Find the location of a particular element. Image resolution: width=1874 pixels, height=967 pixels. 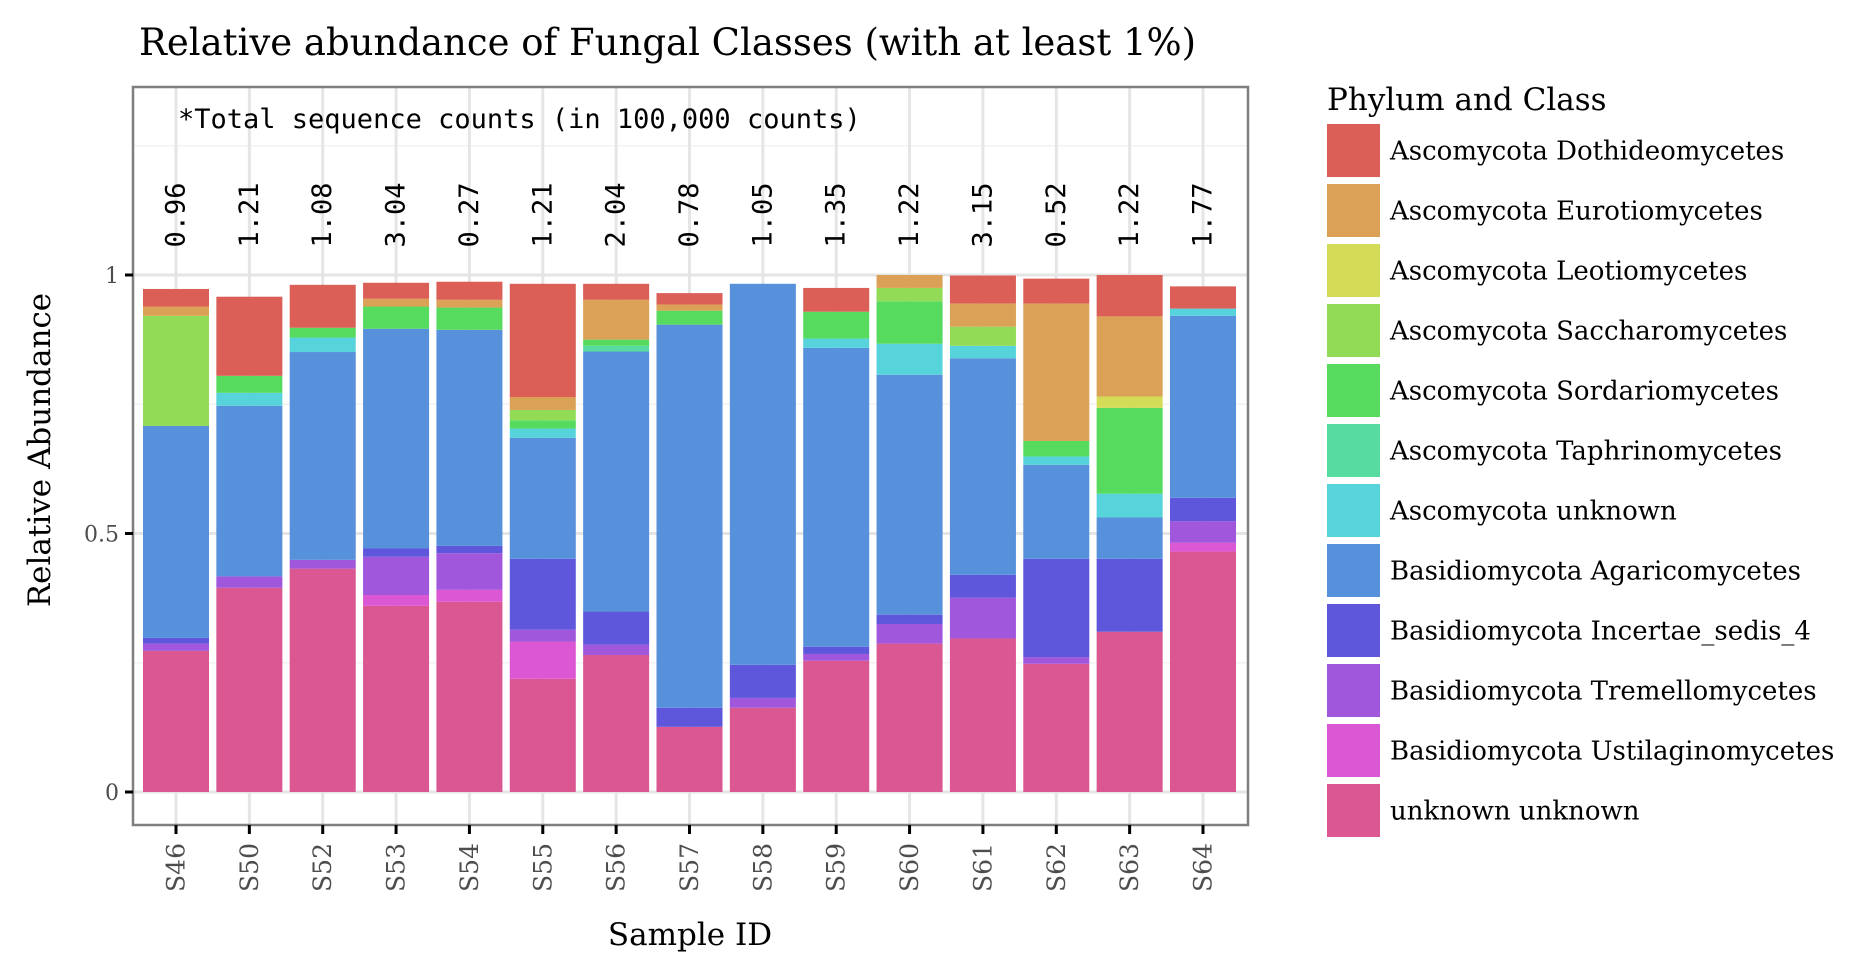

x-tick-label: S50 is located at coordinates (249, 867).